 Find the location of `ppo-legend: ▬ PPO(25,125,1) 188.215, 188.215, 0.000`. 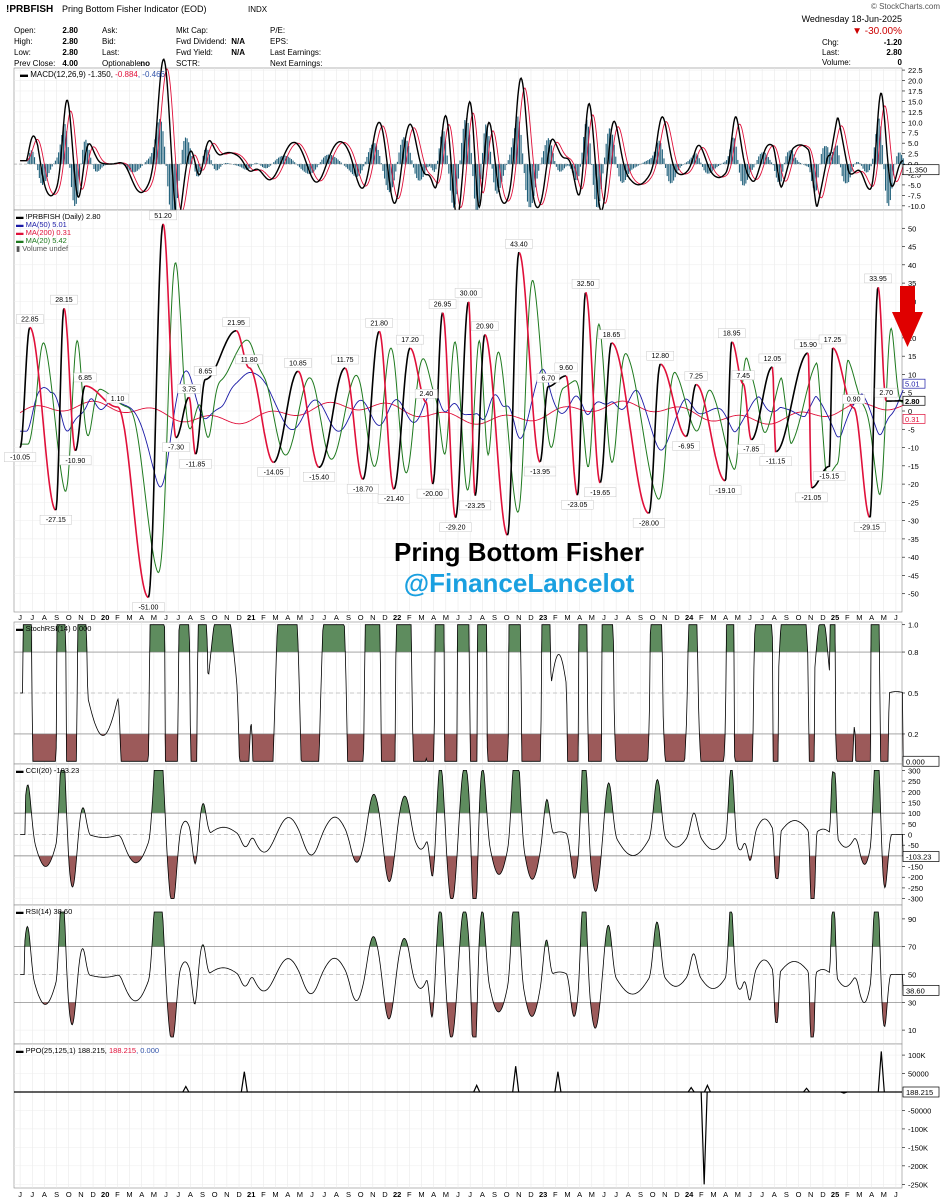

ppo-legend: ▬ PPO(25,125,1) 188.215, 188.215, 0.000 is located at coordinates (87, 1050).